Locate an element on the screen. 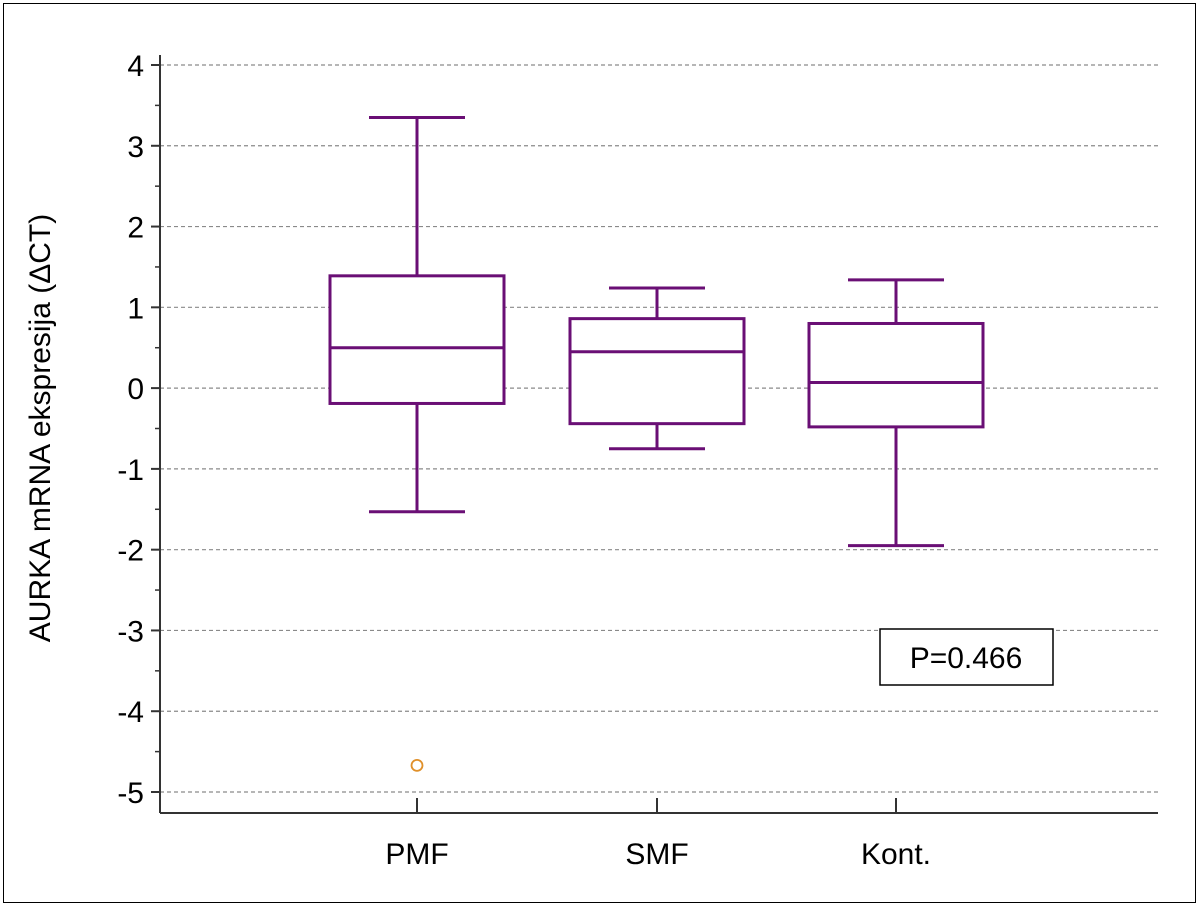  y-tick-label-1: 1 is located at coordinates (135, 308).